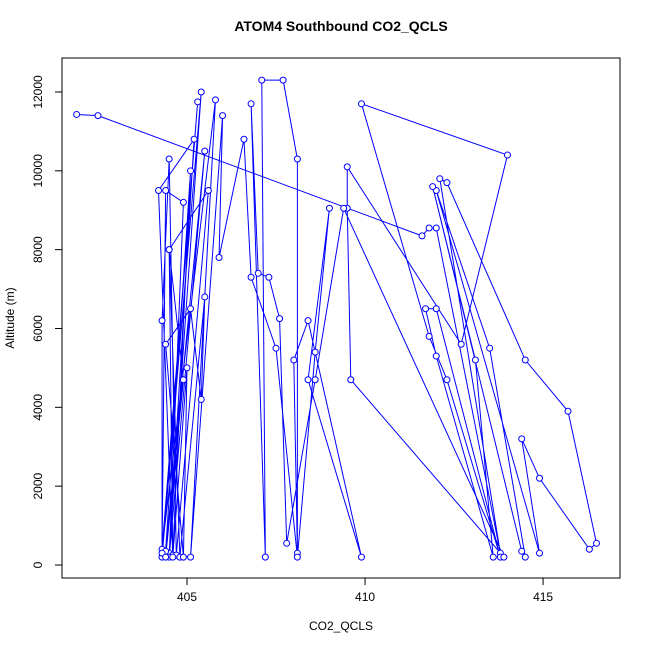  Describe the element at coordinates (10, 317) in the screenshot. I see `y-axis-label: Altitude (m)` at that location.